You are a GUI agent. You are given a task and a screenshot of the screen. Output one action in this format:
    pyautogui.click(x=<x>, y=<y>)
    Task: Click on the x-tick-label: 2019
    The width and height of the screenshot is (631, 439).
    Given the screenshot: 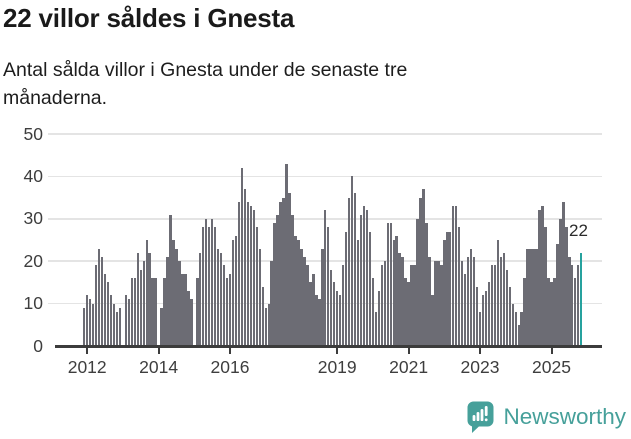 What is the action you would take?
    pyautogui.click(x=337, y=367)
    